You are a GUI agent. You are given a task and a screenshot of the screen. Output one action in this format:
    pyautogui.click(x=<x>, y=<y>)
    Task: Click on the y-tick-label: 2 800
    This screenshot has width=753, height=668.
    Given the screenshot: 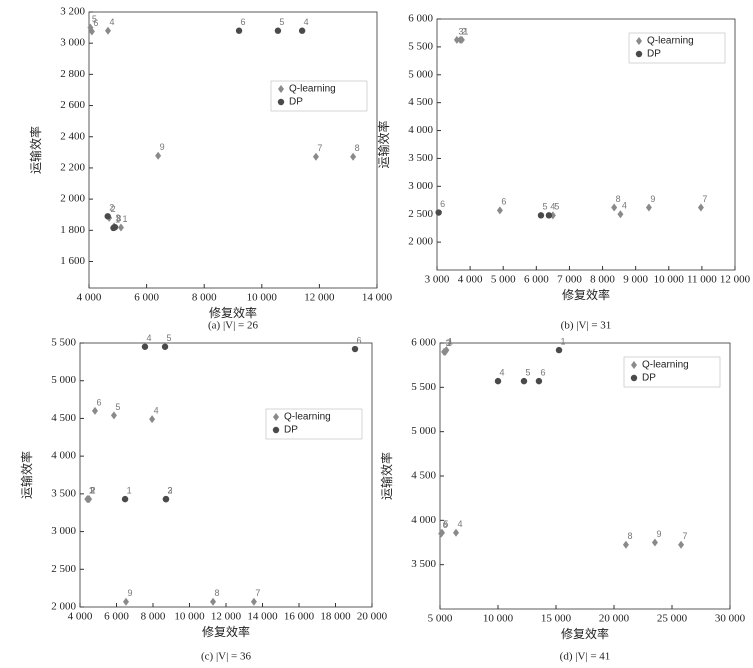 What is the action you would take?
    pyautogui.click(x=72, y=74)
    